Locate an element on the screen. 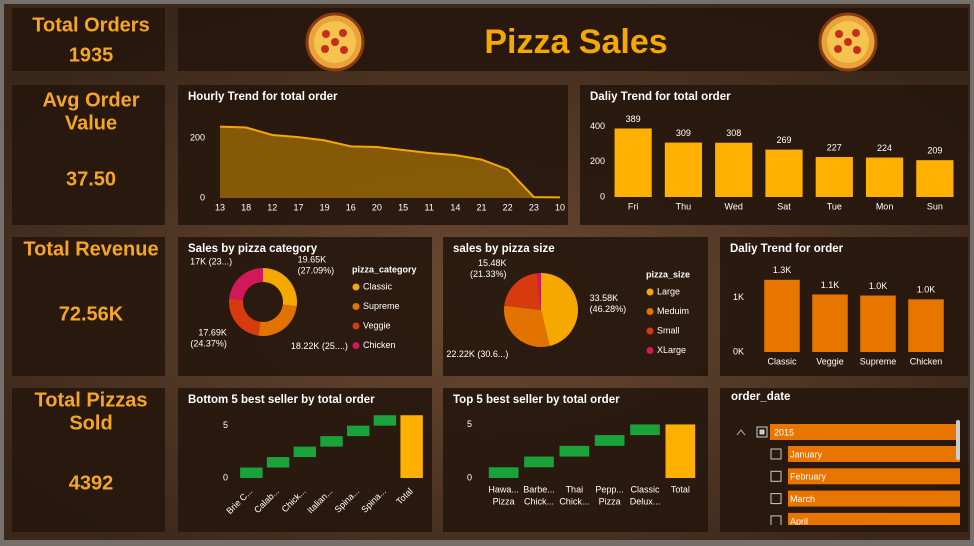 This screenshot has height=546, width=974. x-tick-label: 19 is located at coordinates (325, 207).